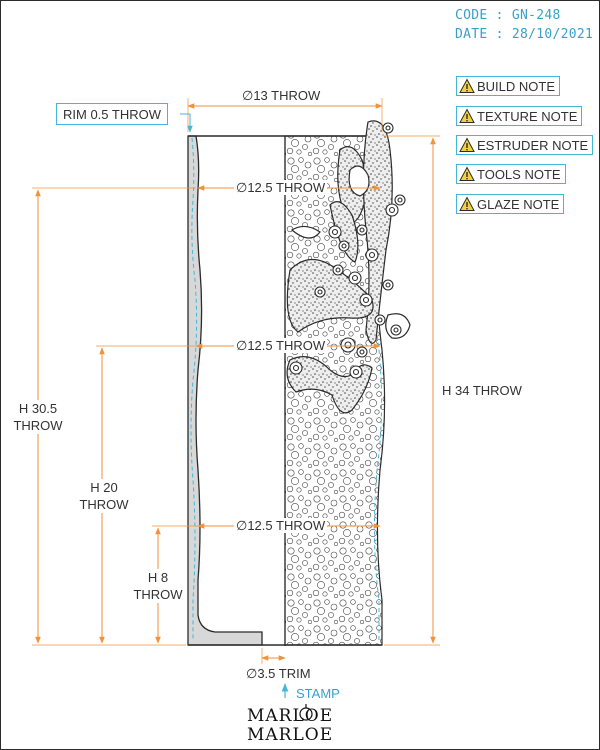 The height and width of the screenshot is (750, 600). What do you see at coordinates (533, 145) in the screenshot?
I see `estruder-note-label: ESTRUDER NOTE` at bounding box center [533, 145].